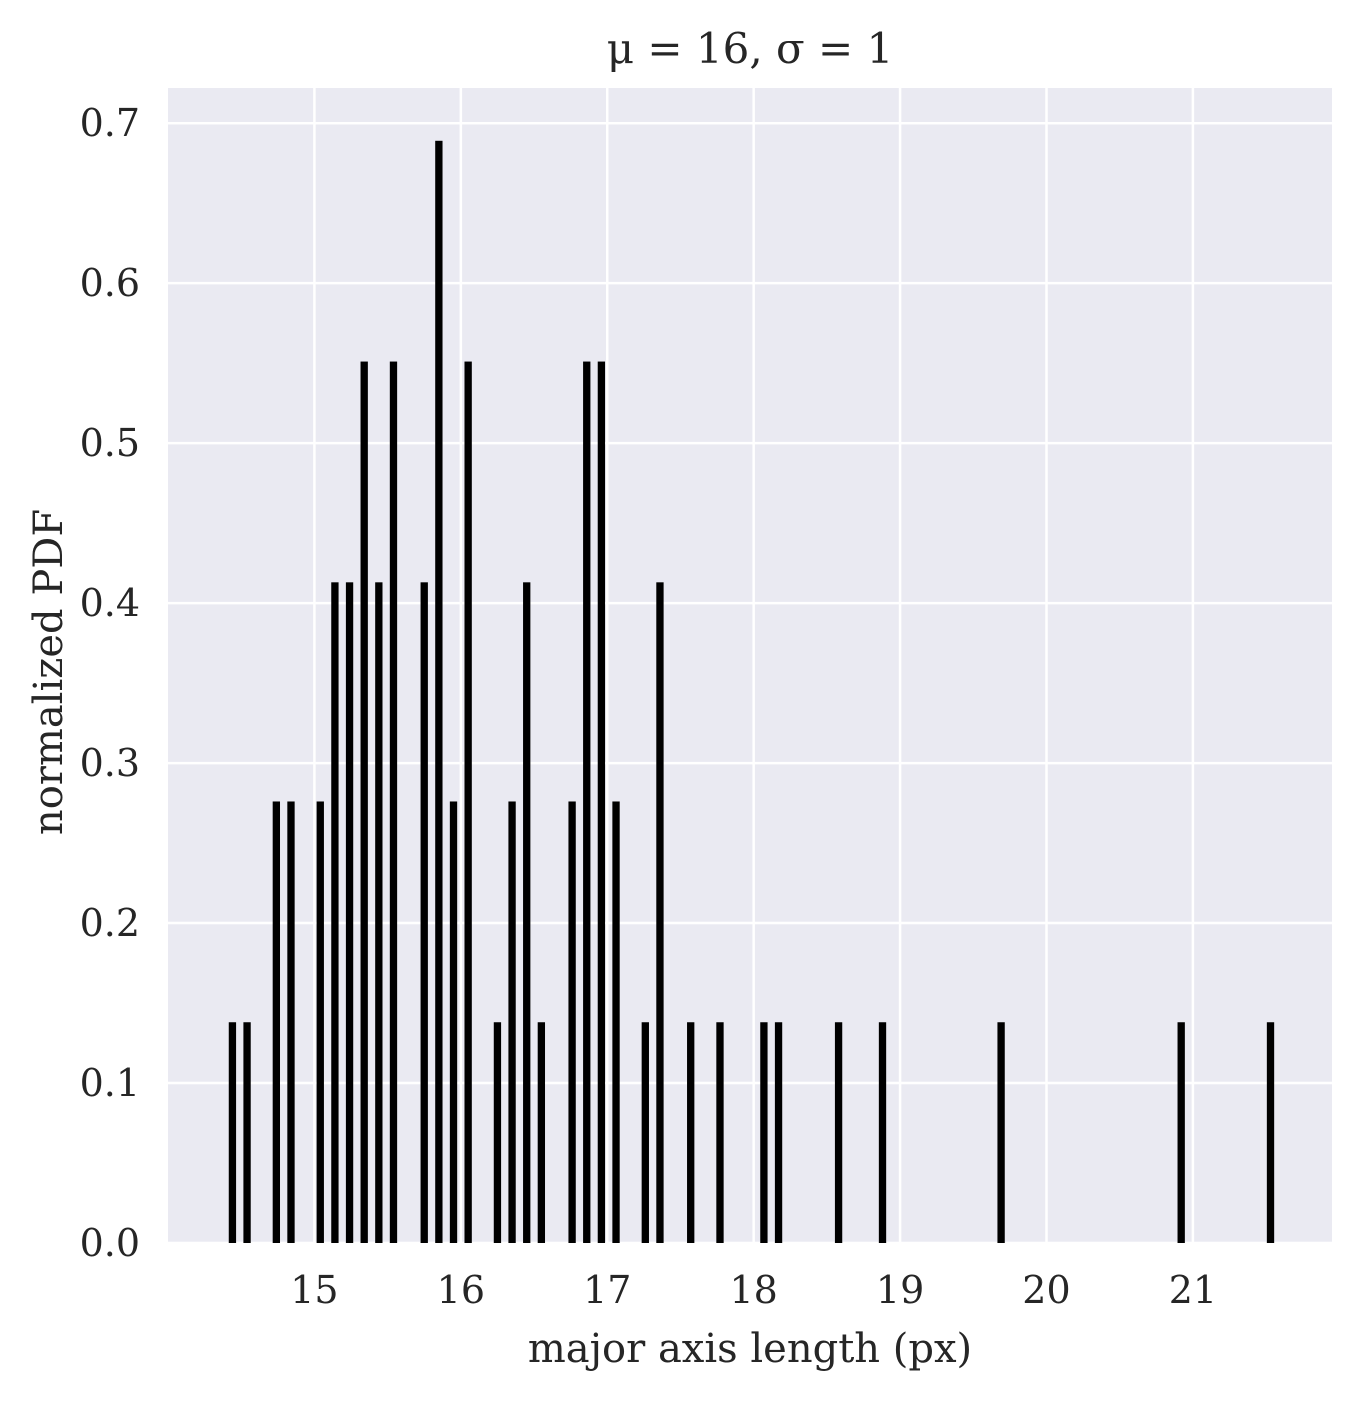 The height and width of the screenshot is (1402, 1361). What do you see at coordinates (110, 443) in the screenshot?
I see `y-tick-label: 0.5` at bounding box center [110, 443].